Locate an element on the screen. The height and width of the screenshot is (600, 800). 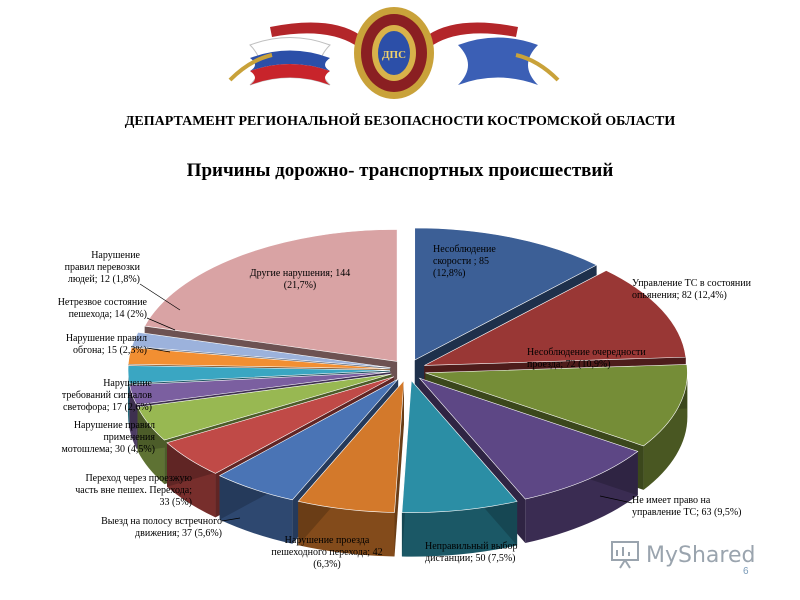
slice-label: Нарушение правил обгона; 15 (2,3%) is located at coordinates (106, 344).